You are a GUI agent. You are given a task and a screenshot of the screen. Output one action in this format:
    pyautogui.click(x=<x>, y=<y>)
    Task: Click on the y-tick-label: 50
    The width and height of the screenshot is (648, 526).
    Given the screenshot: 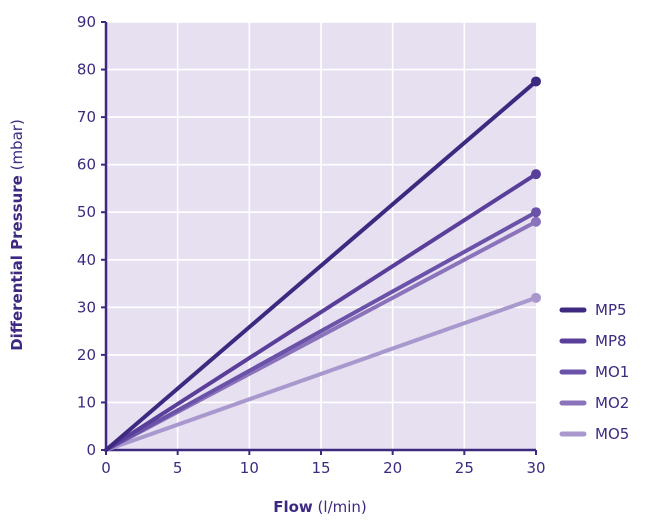 What is the action you would take?
    pyautogui.click(x=86, y=212)
    